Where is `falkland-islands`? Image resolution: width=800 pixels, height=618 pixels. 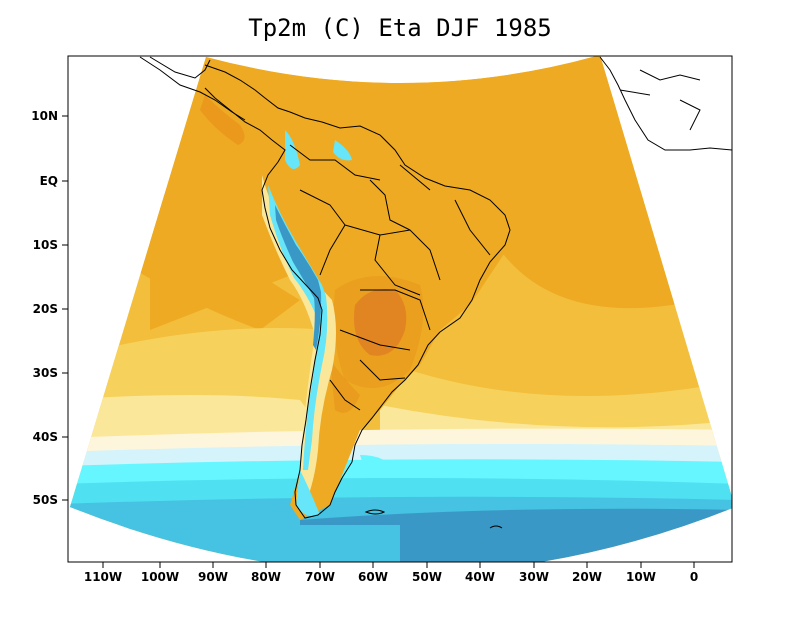
falkland-islands is located at coordinates (375, 512).